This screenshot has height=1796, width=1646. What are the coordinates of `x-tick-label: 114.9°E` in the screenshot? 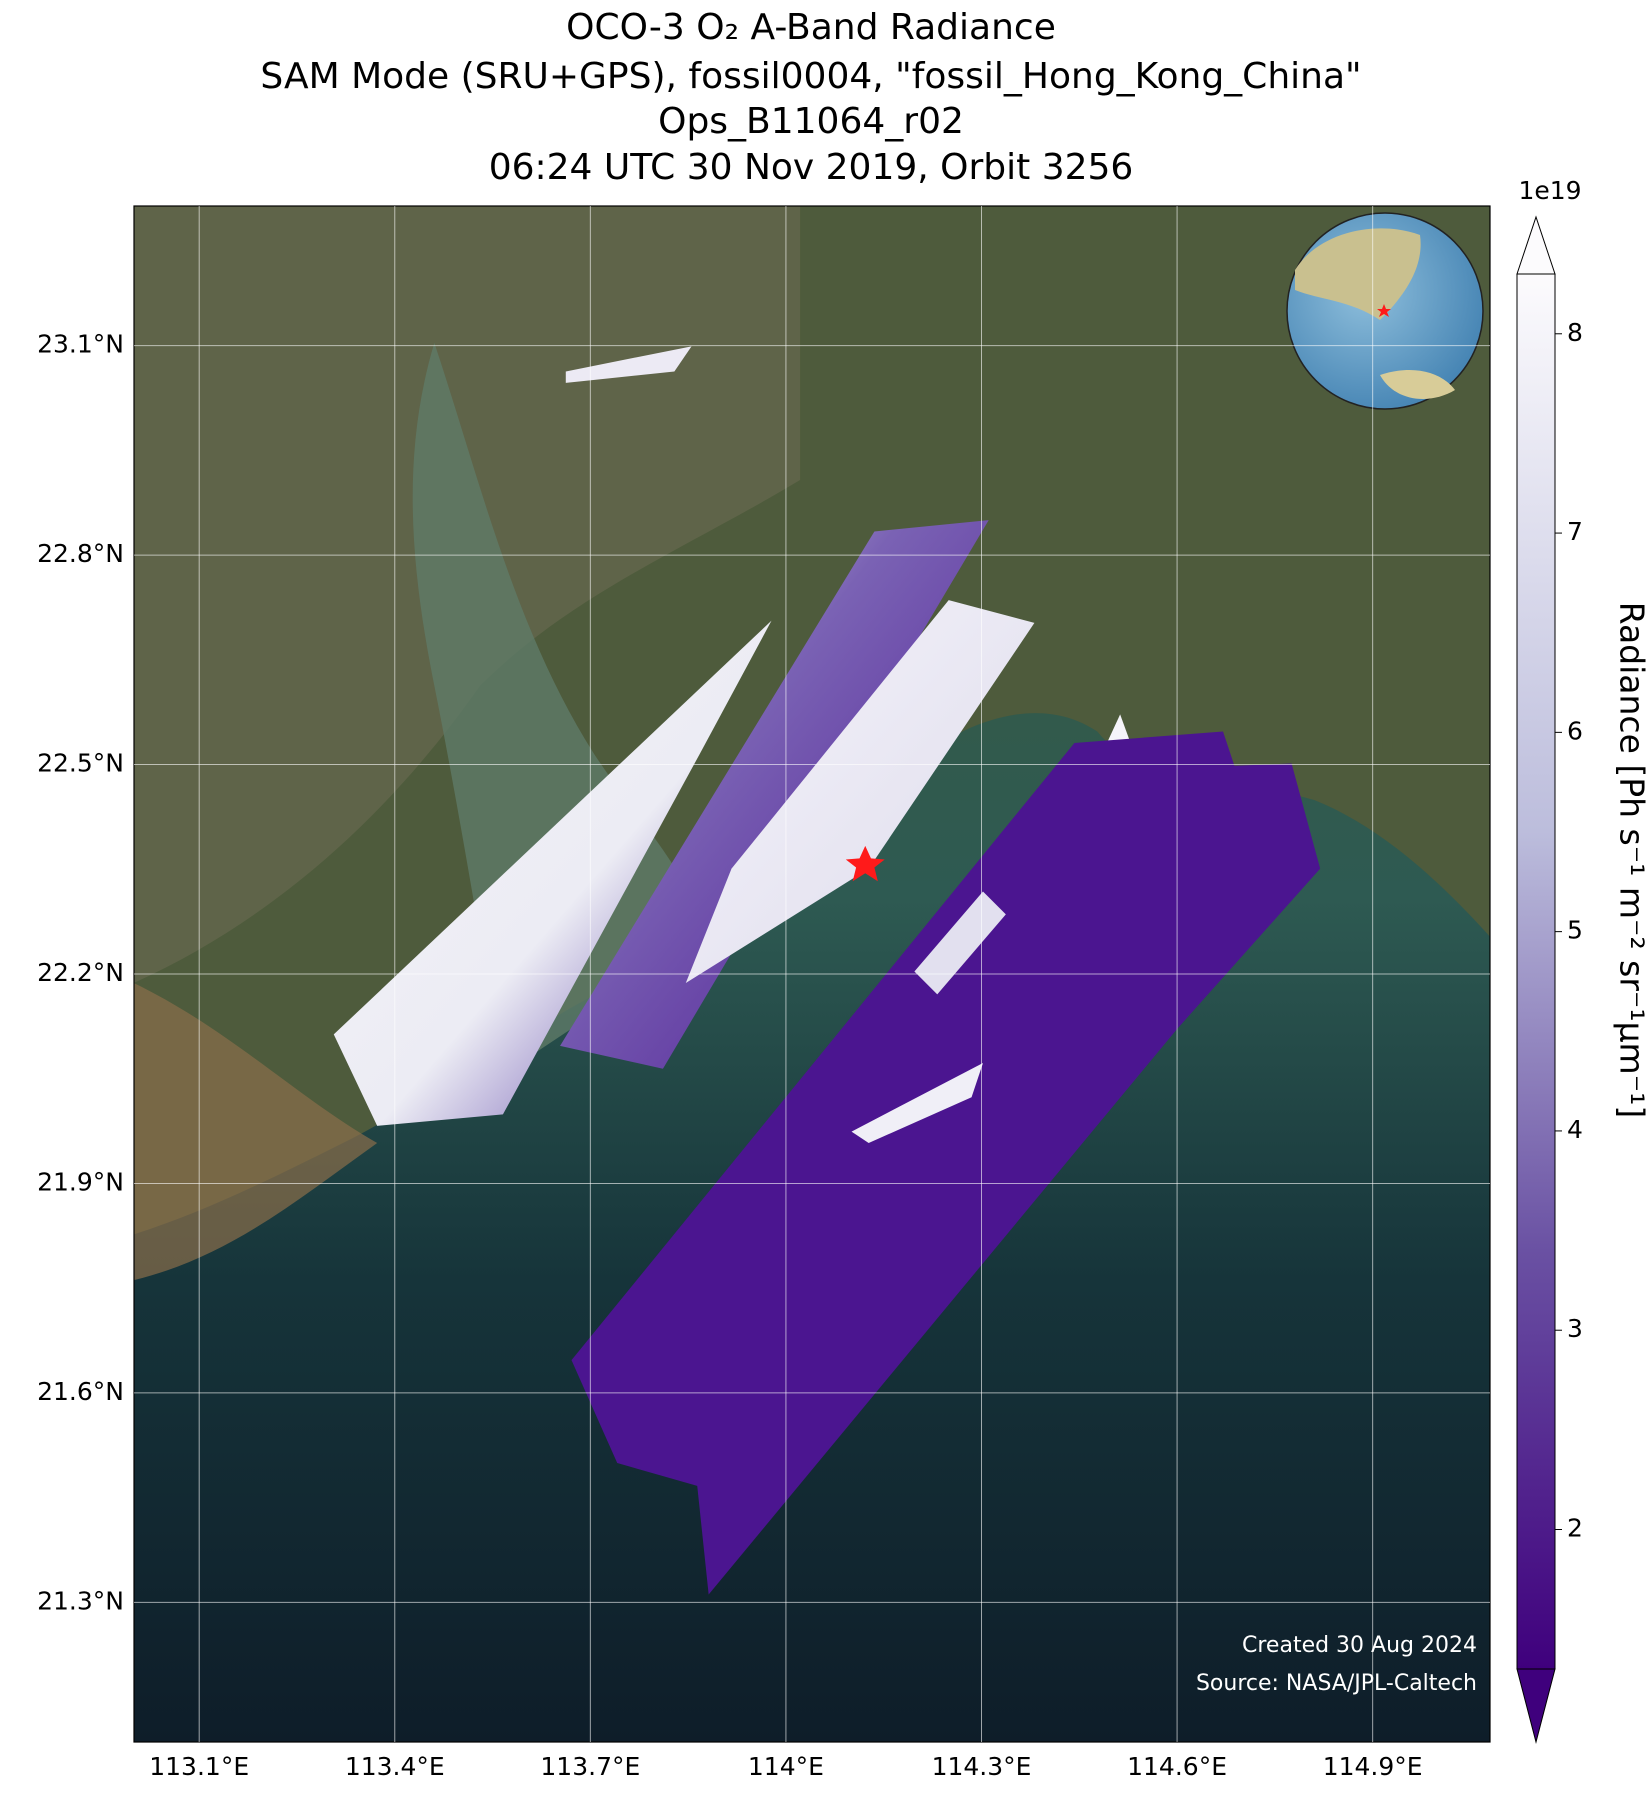 It's located at (1373, 1766).